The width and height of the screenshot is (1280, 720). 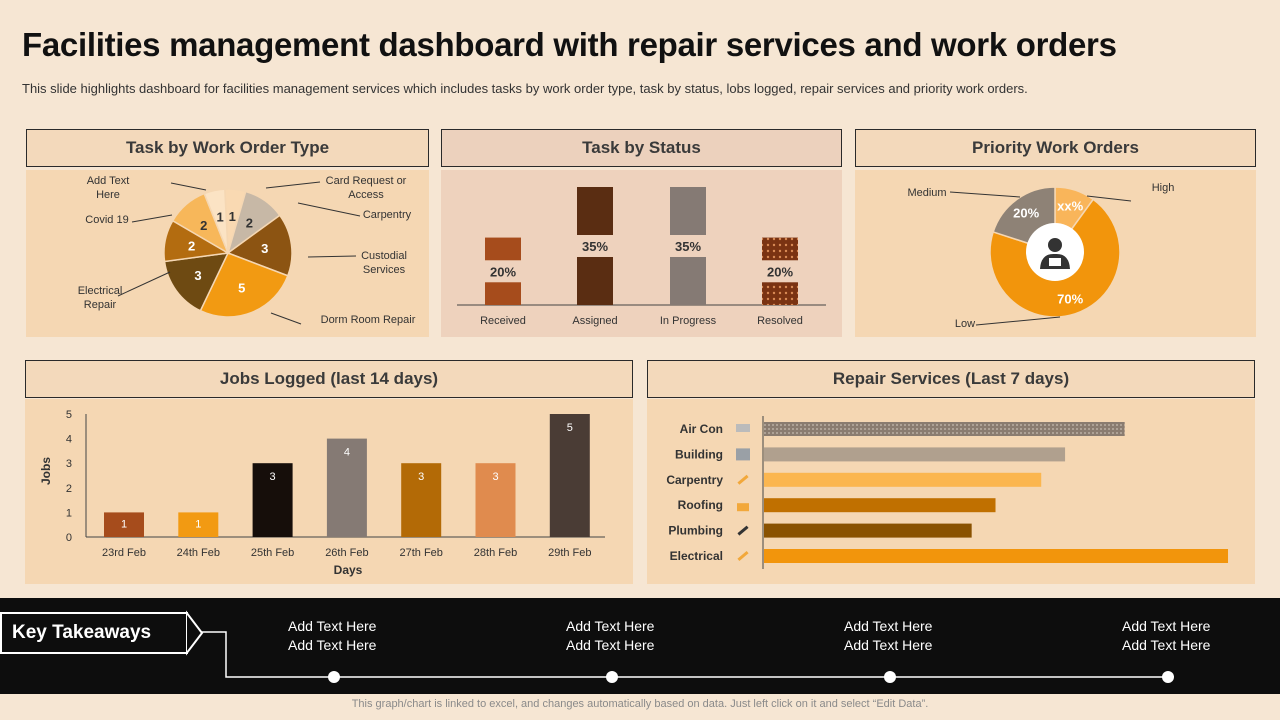 I want to click on x-tick-label: Assigned, so click(x=594, y=321).